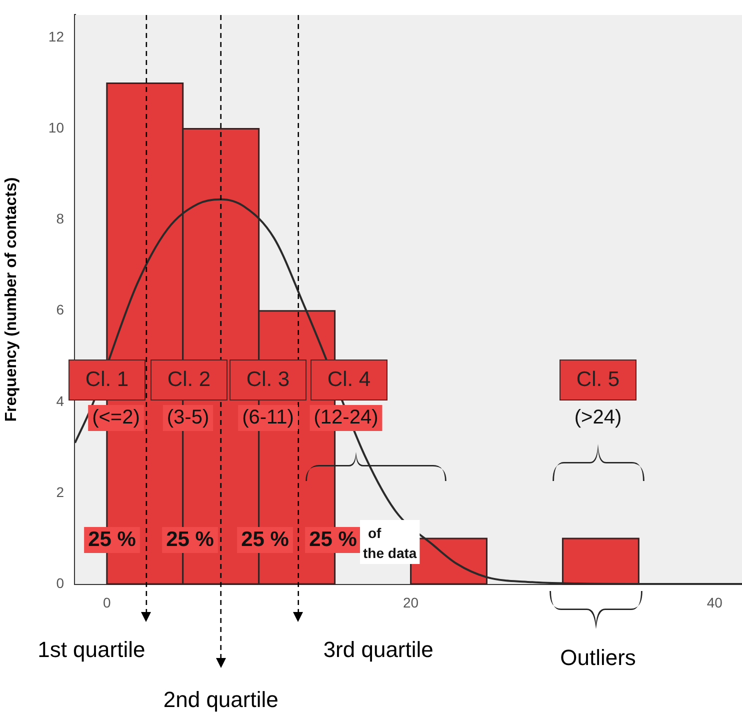 The image size is (742, 717). What do you see at coordinates (60, 400) in the screenshot?
I see `y-tick-label: 4` at bounding box center [60, 400].